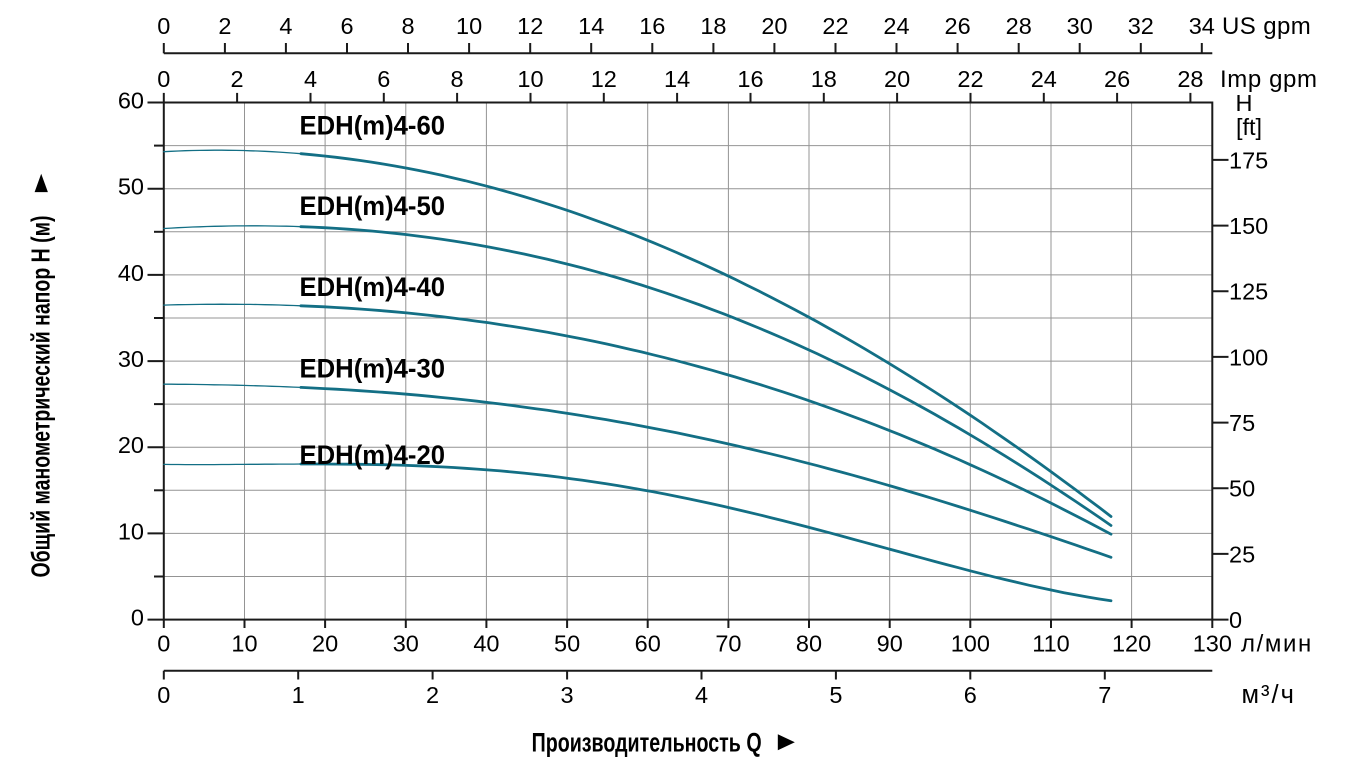 The height and width of the screenshot is (760, 1366). I want to click on svg-text: 90, so click(890, 643).